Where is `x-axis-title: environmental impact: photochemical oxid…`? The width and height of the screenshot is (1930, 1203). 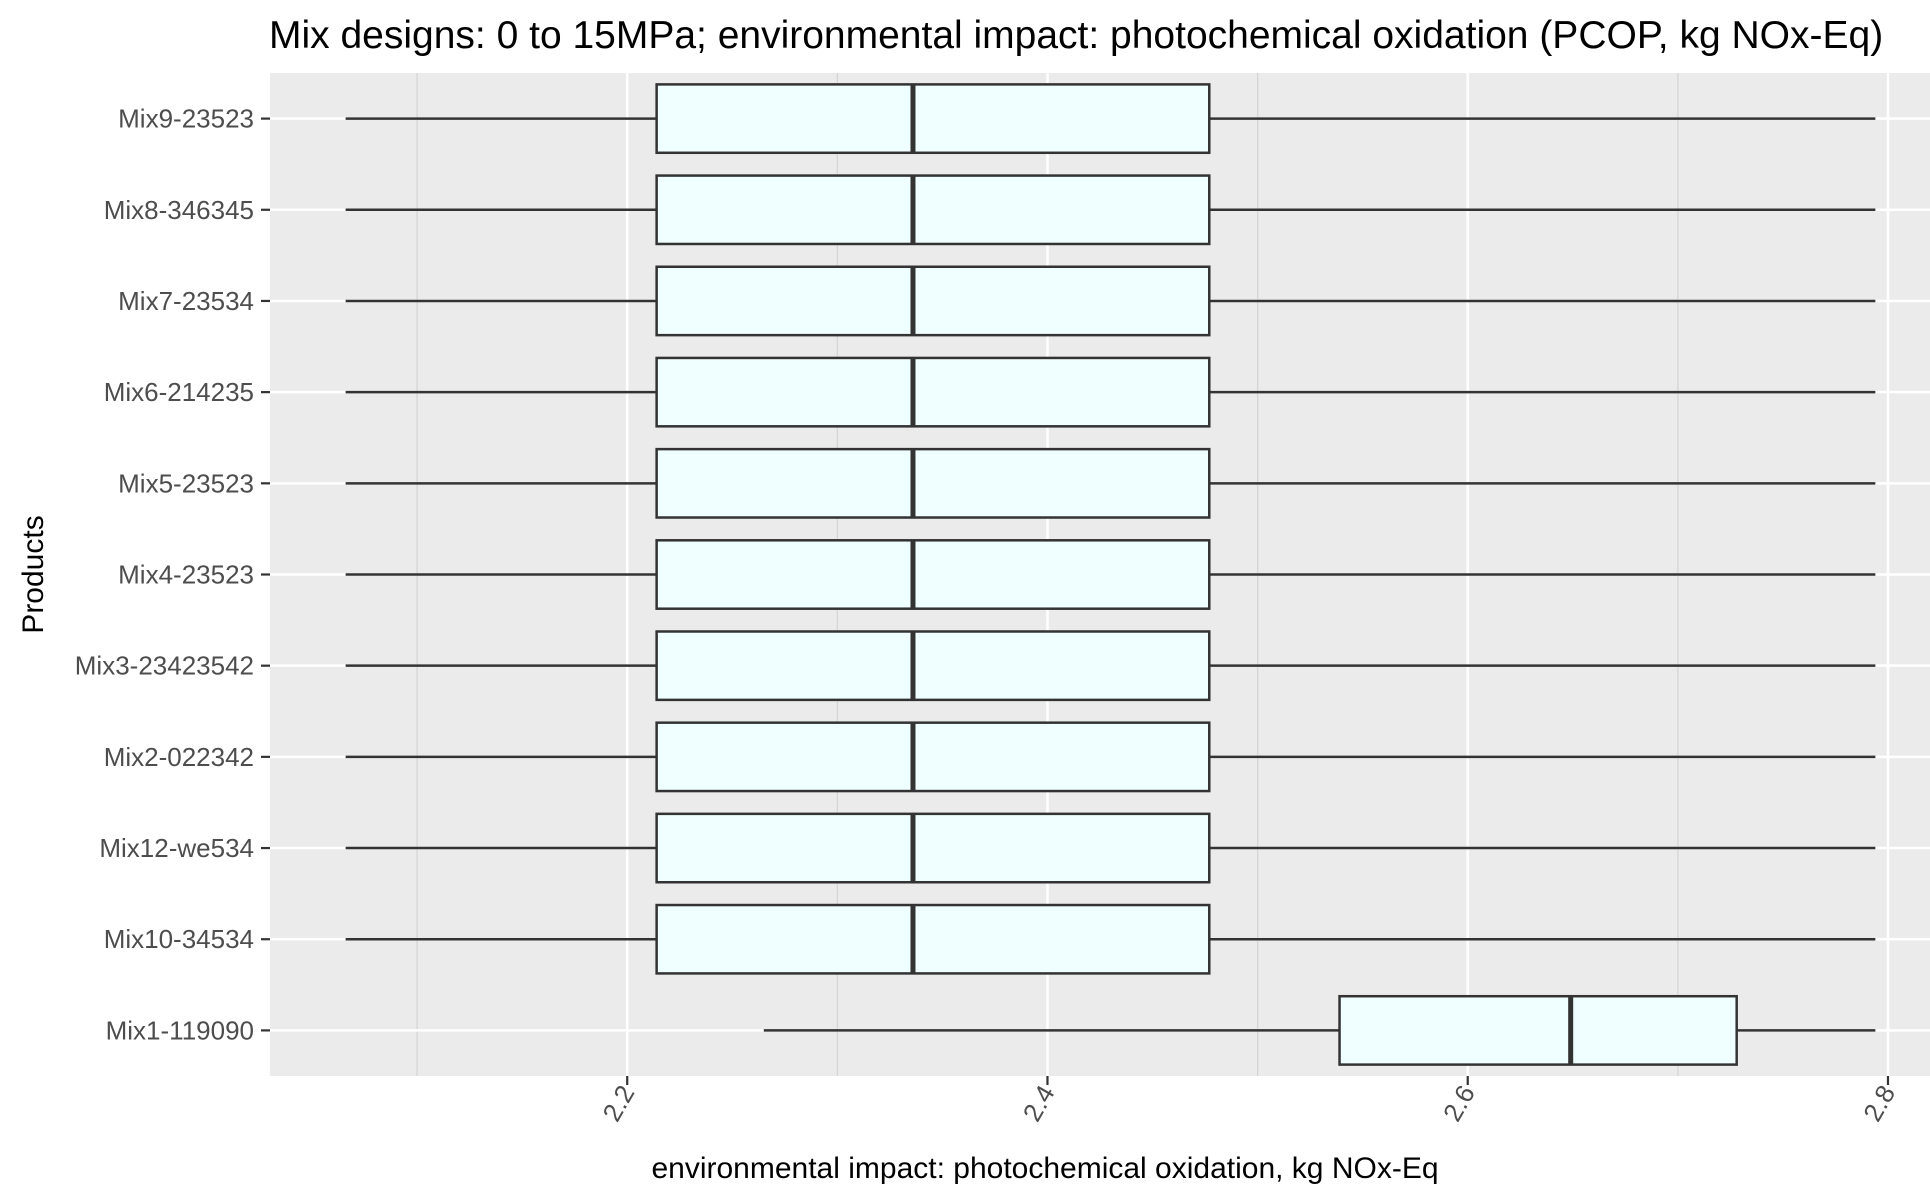 x-axis-title: environmental impact: photochemical oxid… is located at coordinates (1044, 1168).